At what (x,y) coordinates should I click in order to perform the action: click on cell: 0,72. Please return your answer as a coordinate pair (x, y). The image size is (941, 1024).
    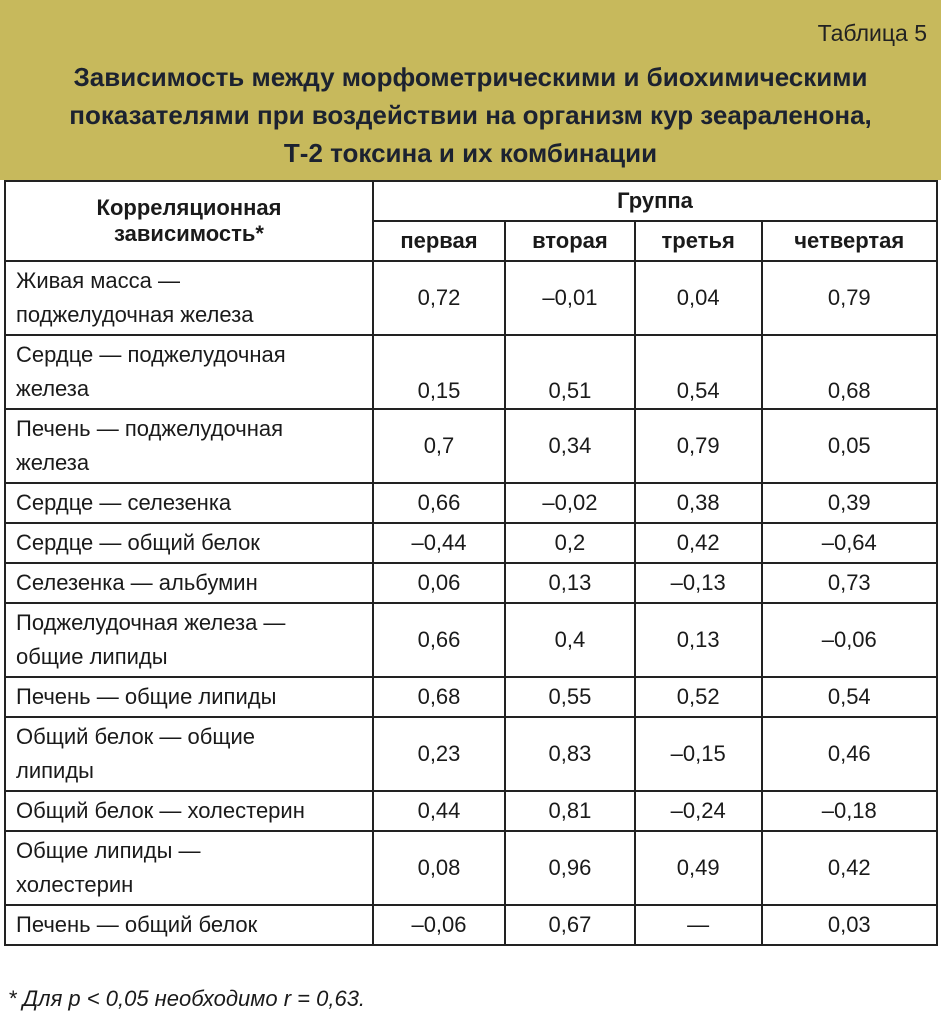
    Looking at the image, I should click on (439, 298).